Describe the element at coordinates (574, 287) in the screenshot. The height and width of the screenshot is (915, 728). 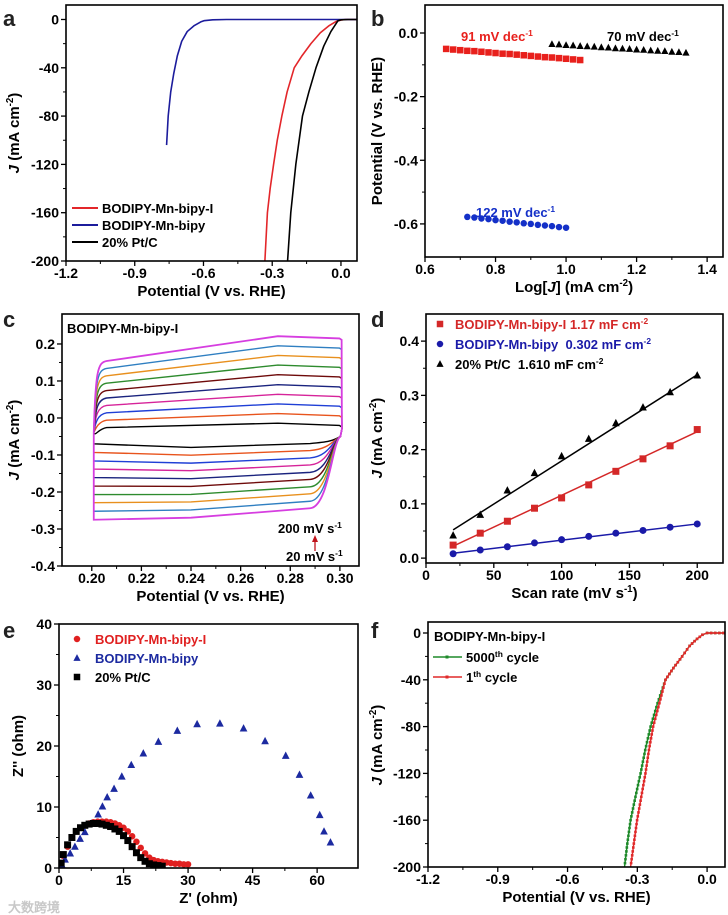
I see `x-axis-title: Log[J] (mA cm-2)` at that location.